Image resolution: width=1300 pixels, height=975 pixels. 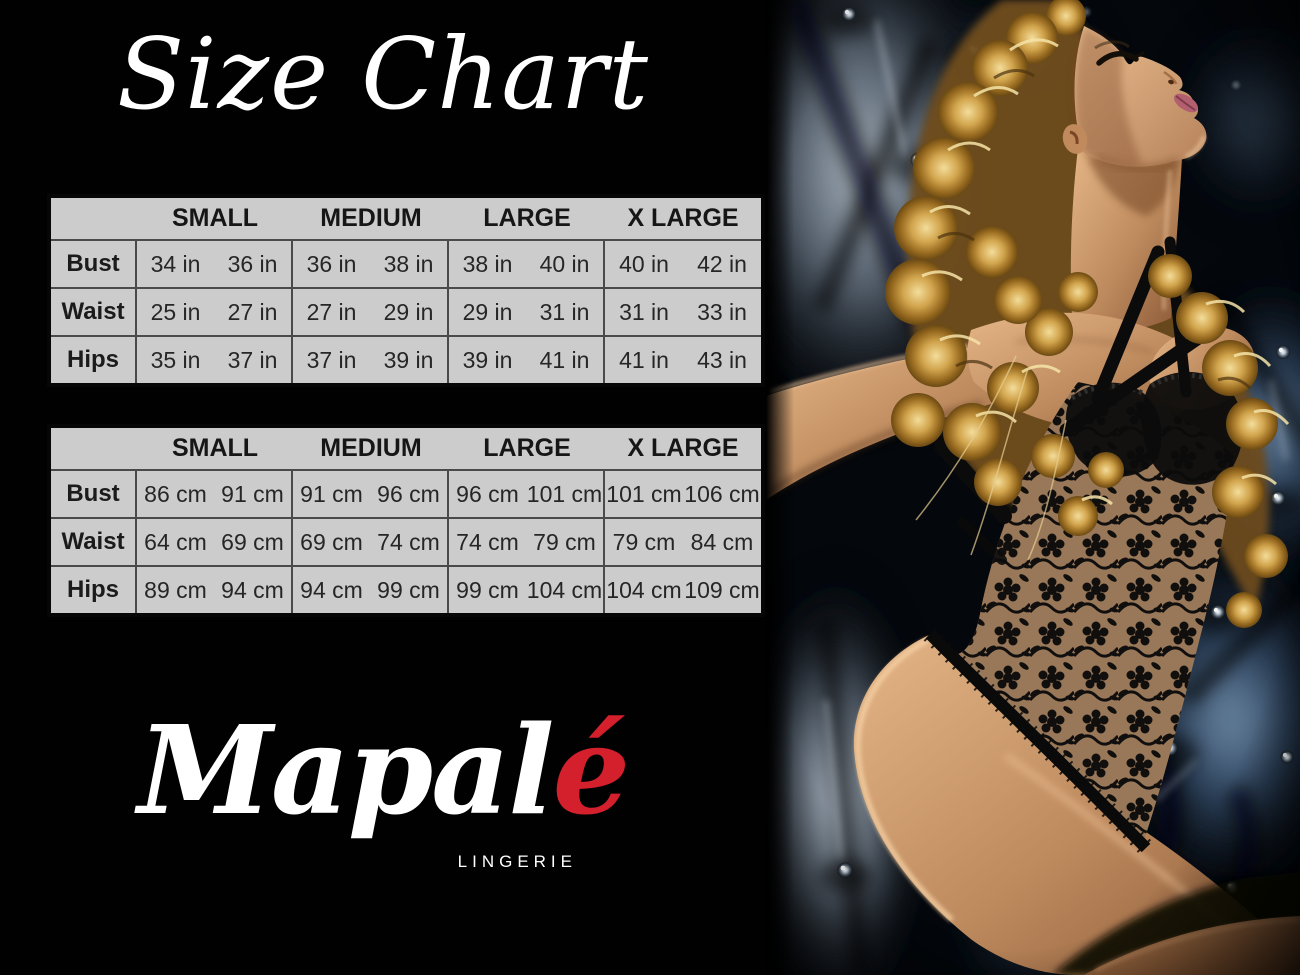 What do you see at coordinates (683, 543) in the screenshot?
I see `waist-xlarge-cell: 79 cm 84 cm` at bounding box center [683, 543].